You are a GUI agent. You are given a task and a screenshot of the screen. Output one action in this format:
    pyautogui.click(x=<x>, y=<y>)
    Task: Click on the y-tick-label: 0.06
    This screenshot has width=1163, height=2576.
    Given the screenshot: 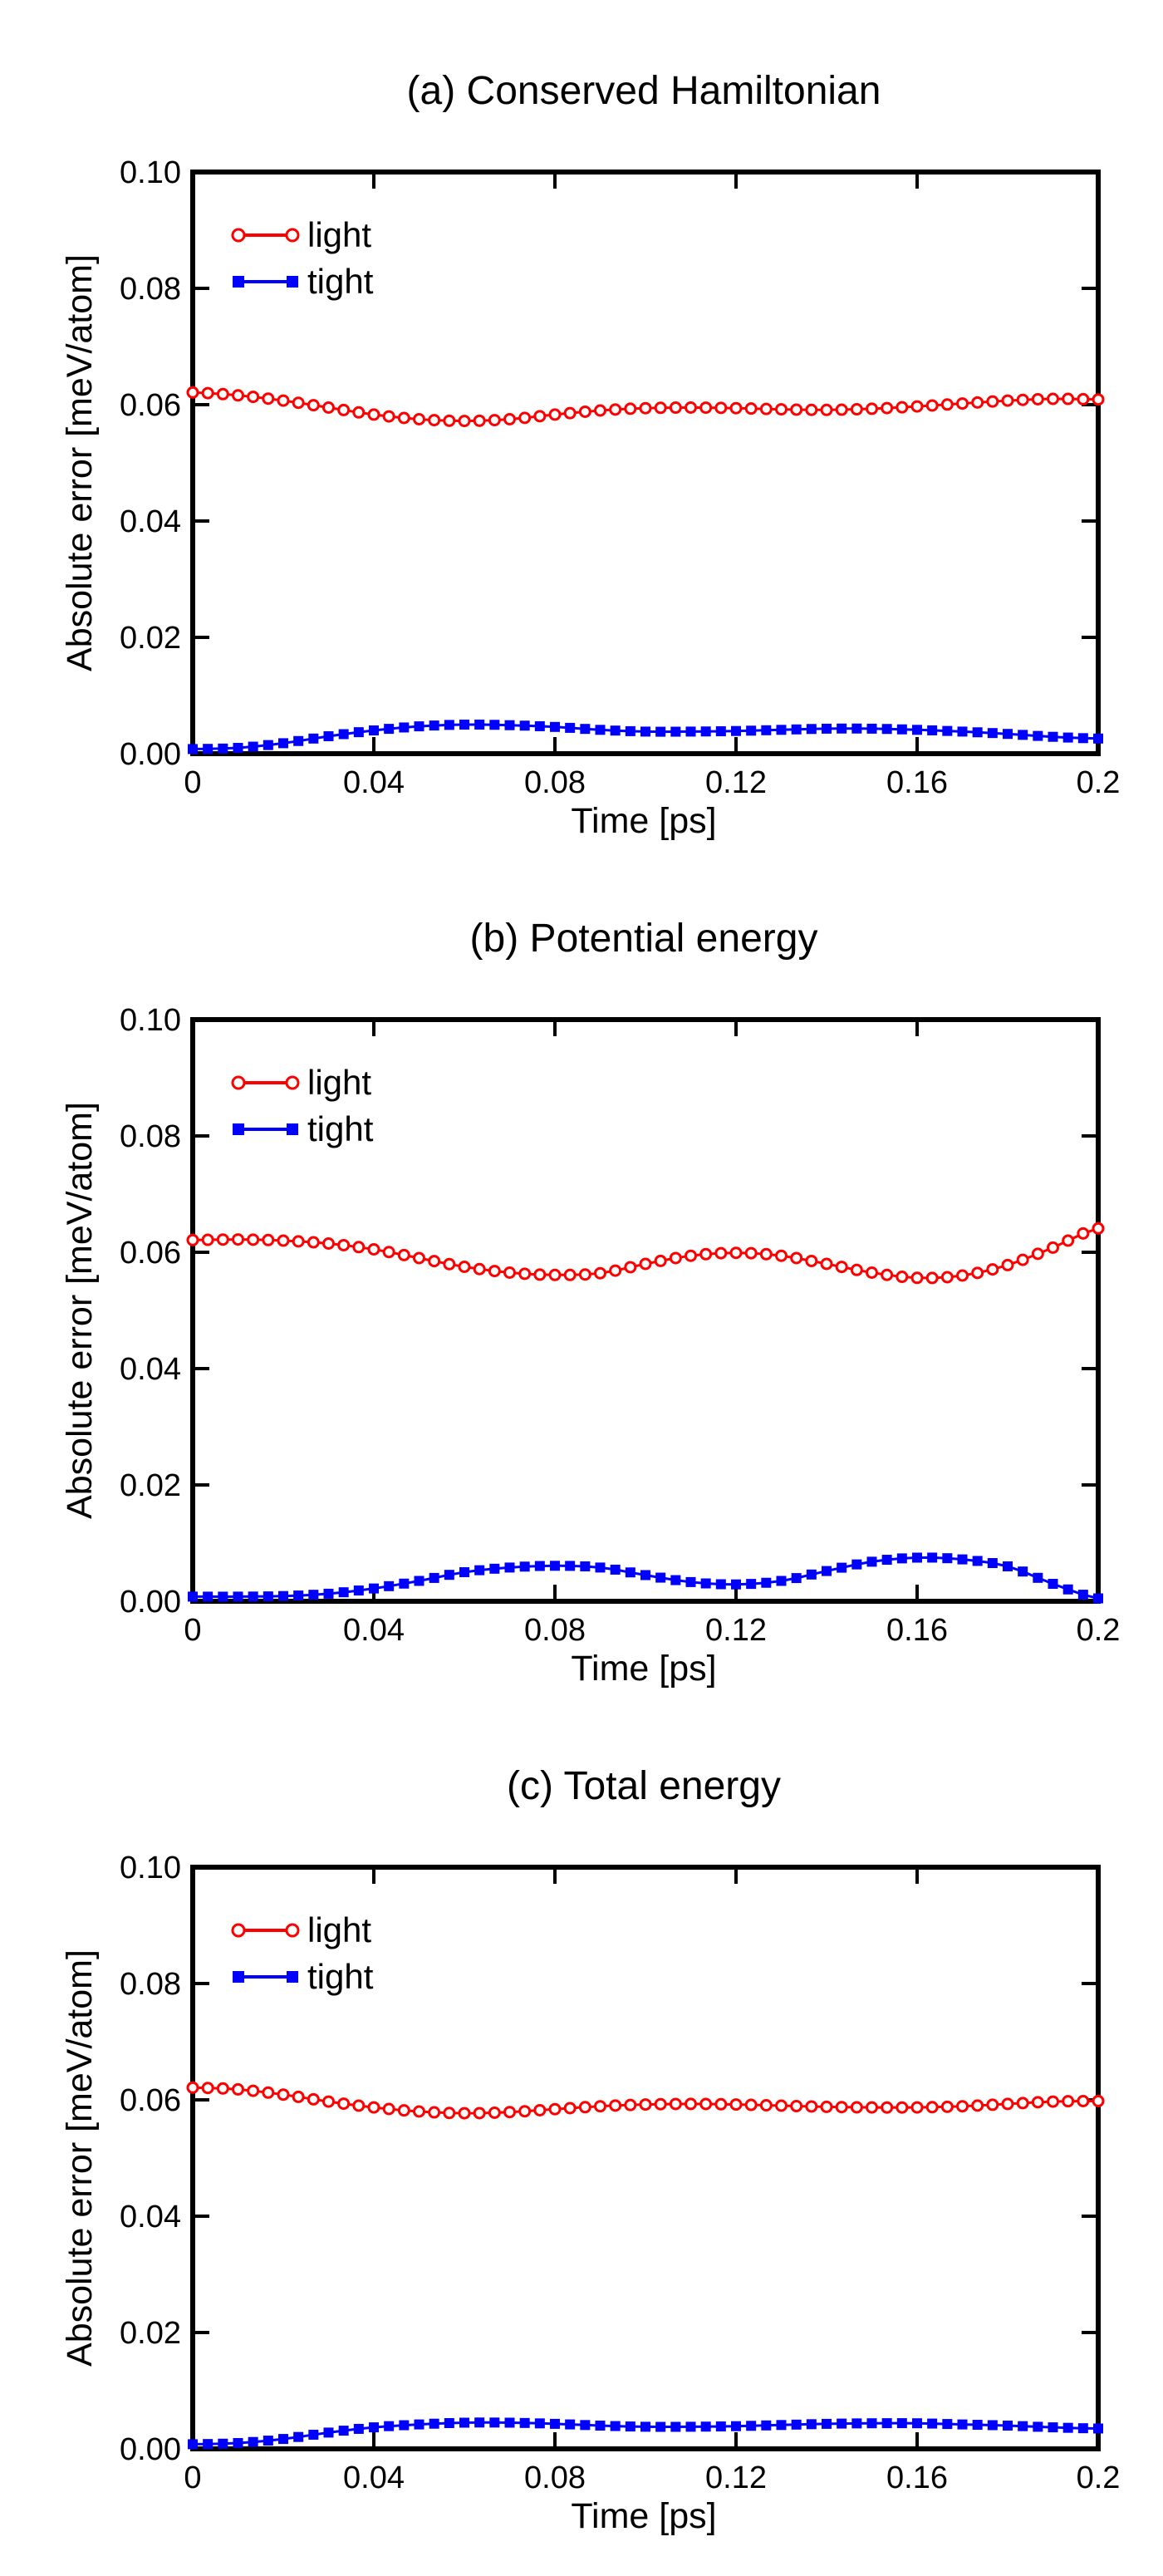 What is the action you would take?
    pyautogui.click(x=150, y=405)
    